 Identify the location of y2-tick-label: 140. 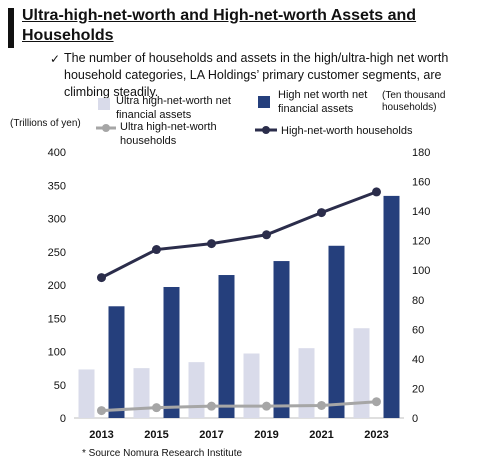
(421, 212).